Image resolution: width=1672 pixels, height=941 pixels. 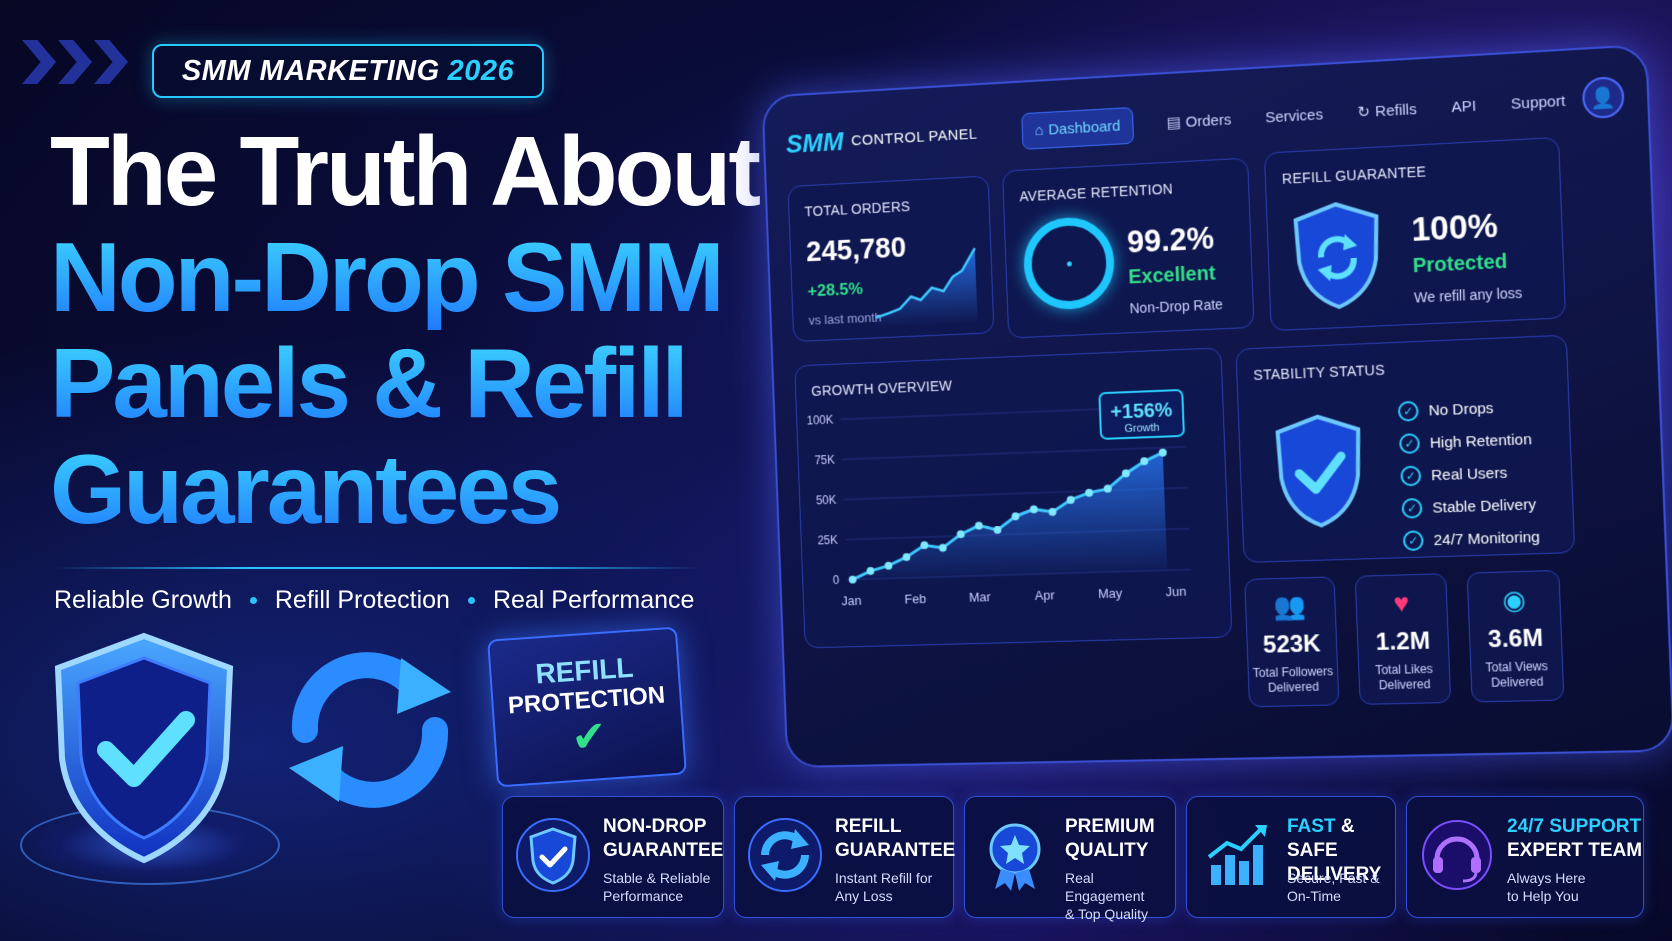 What do you see at coordinates (377, 568) in the screenshot?
I see `divider` at bounding box center [377, 568].